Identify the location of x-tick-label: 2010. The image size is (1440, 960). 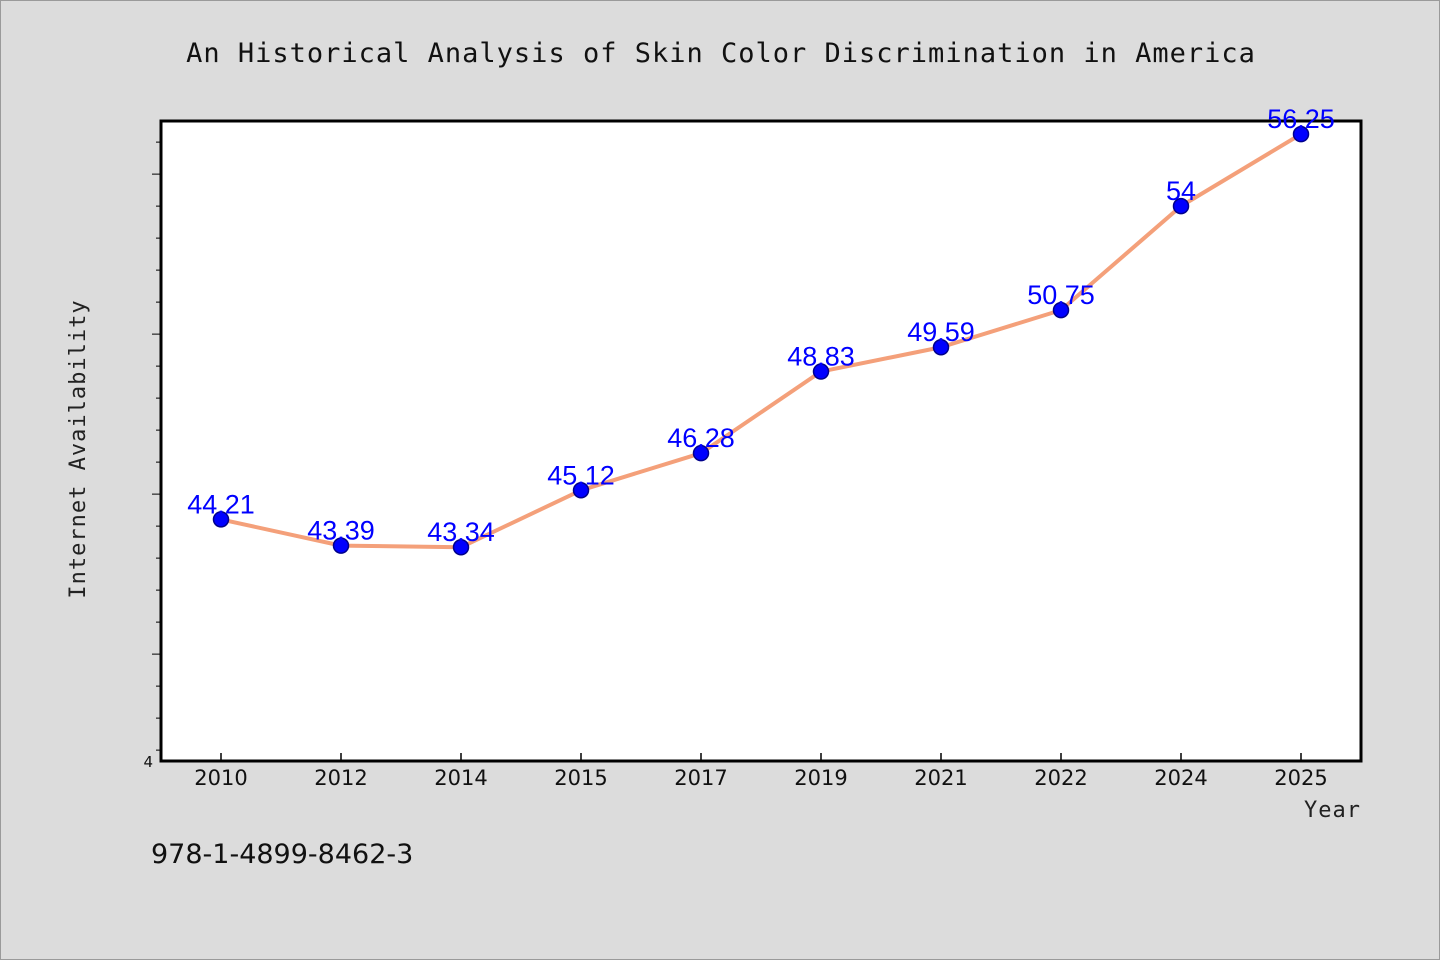
(220, 778).